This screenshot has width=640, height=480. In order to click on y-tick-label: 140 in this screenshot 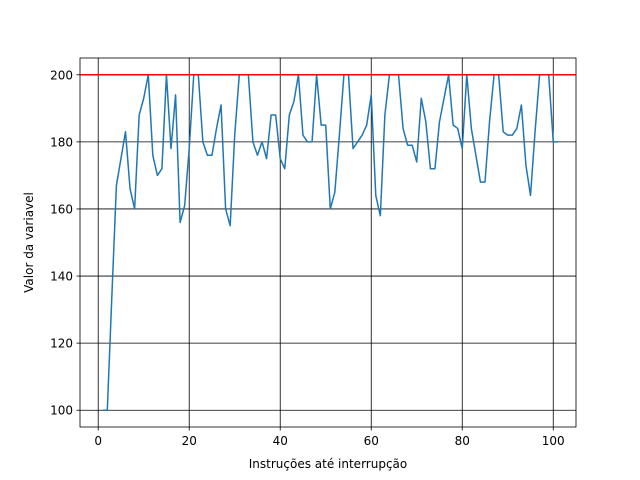, I will do `click(61, 277)`.